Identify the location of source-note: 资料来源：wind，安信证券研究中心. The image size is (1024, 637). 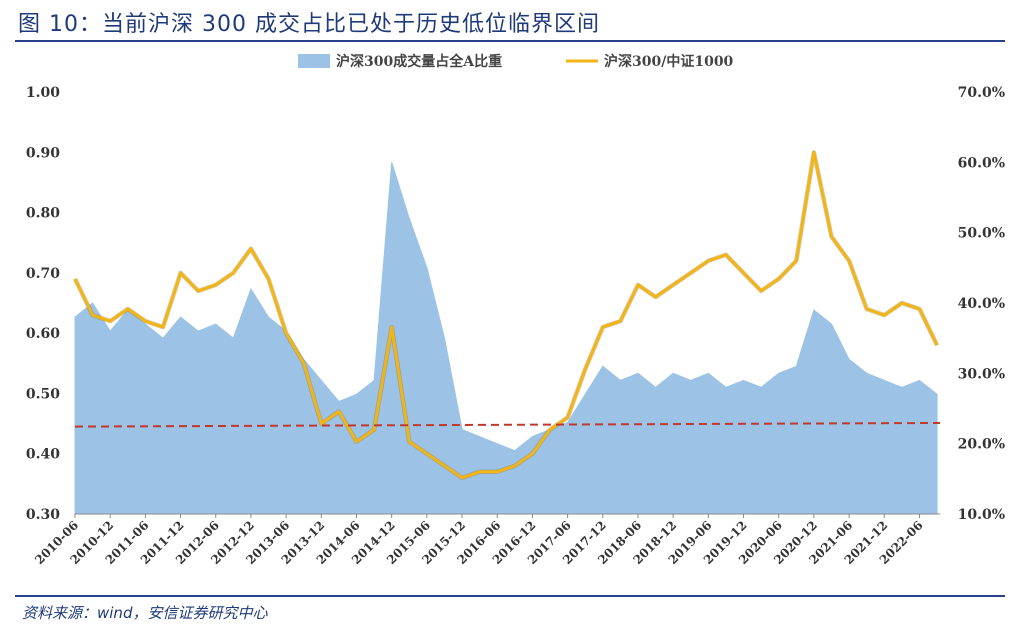
(145, 613).